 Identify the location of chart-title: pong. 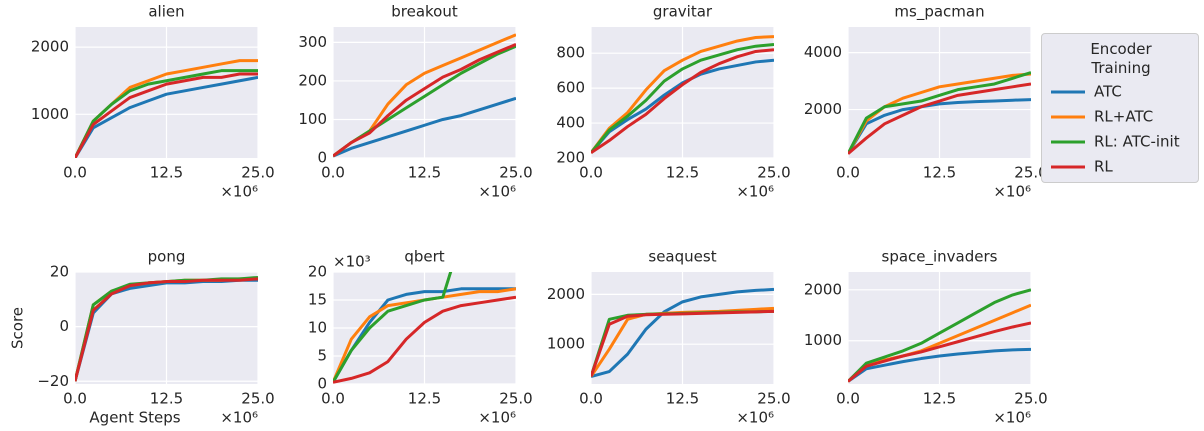
(167, 257).